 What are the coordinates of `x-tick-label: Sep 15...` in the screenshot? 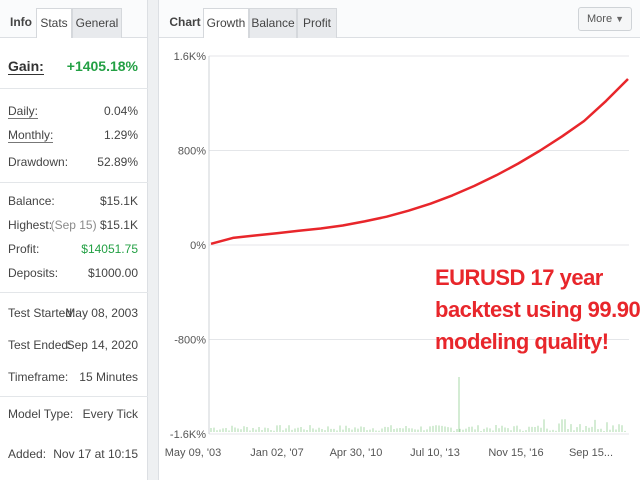 It's located at (591, 453).